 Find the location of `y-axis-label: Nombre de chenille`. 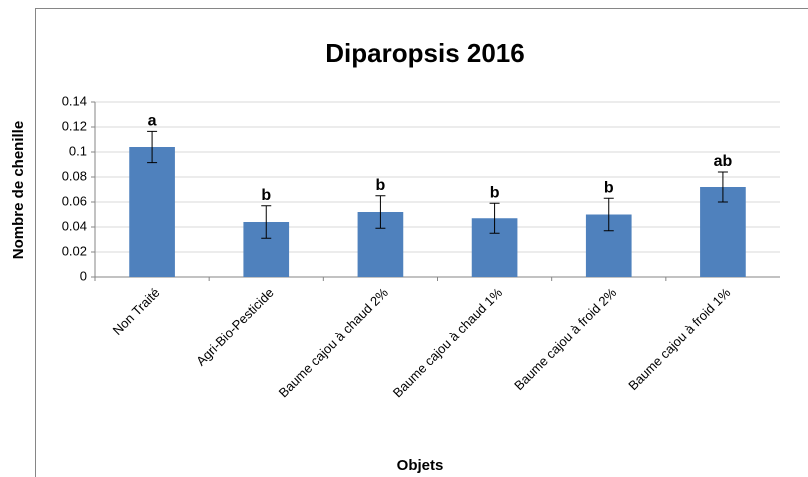

y-axis-label: Nombre de chenille is located at coordinates (18, 190).